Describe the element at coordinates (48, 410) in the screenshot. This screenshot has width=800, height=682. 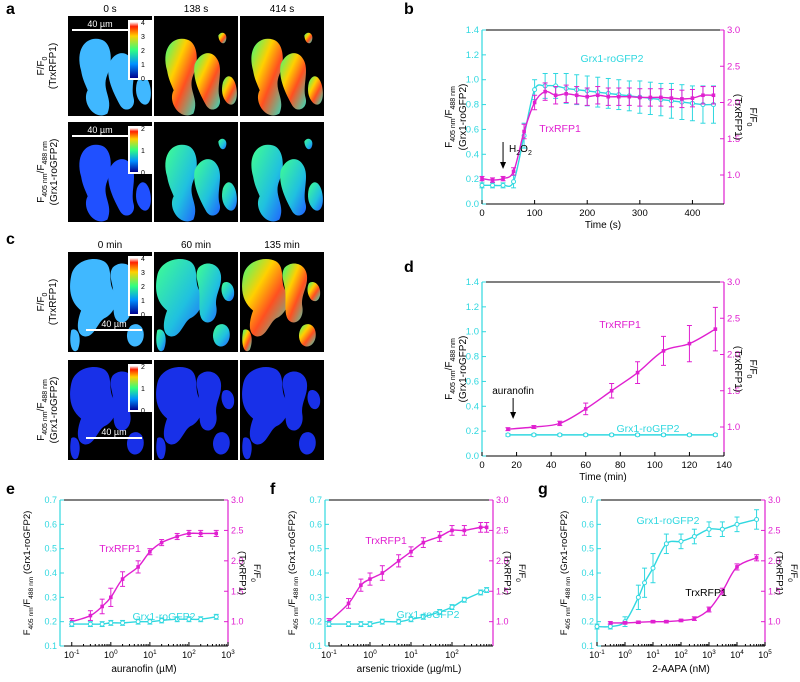
I see `row-label-grx1-rogfp2: F405 nm/F488 nm(Grx1-roGFP2)` at that location.